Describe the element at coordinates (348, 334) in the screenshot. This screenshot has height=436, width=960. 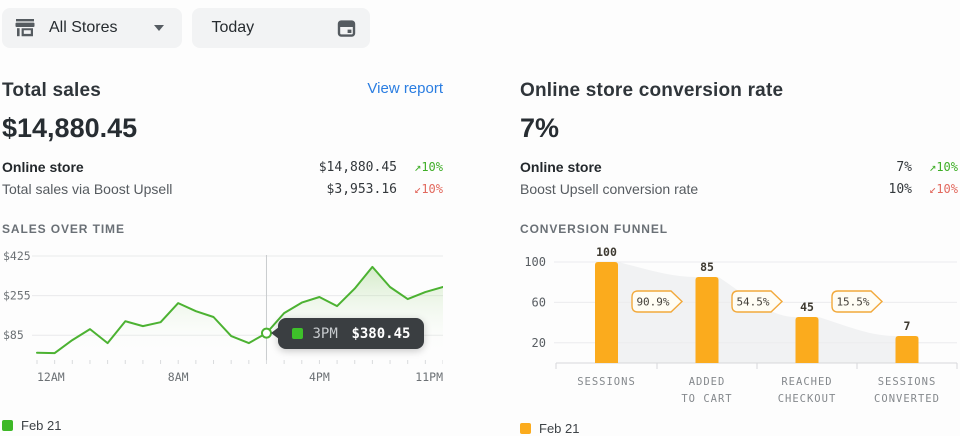
I see `chart-tooltip: 3PM $380.45` at that location.